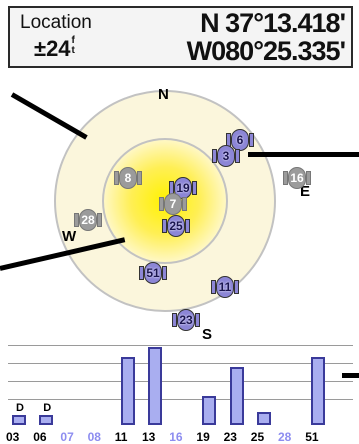 This screenshot has height=444, width=359. I want to click on latitude-readout: N 37°13.418', so click(273, 23).